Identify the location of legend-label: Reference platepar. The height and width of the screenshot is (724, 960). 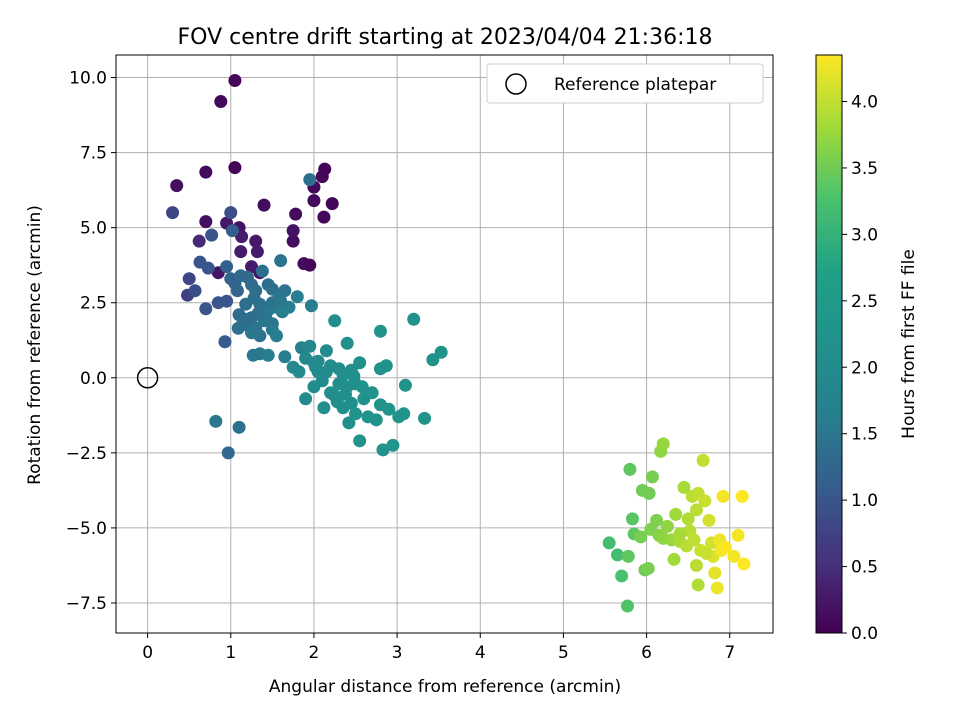
(635, 85).